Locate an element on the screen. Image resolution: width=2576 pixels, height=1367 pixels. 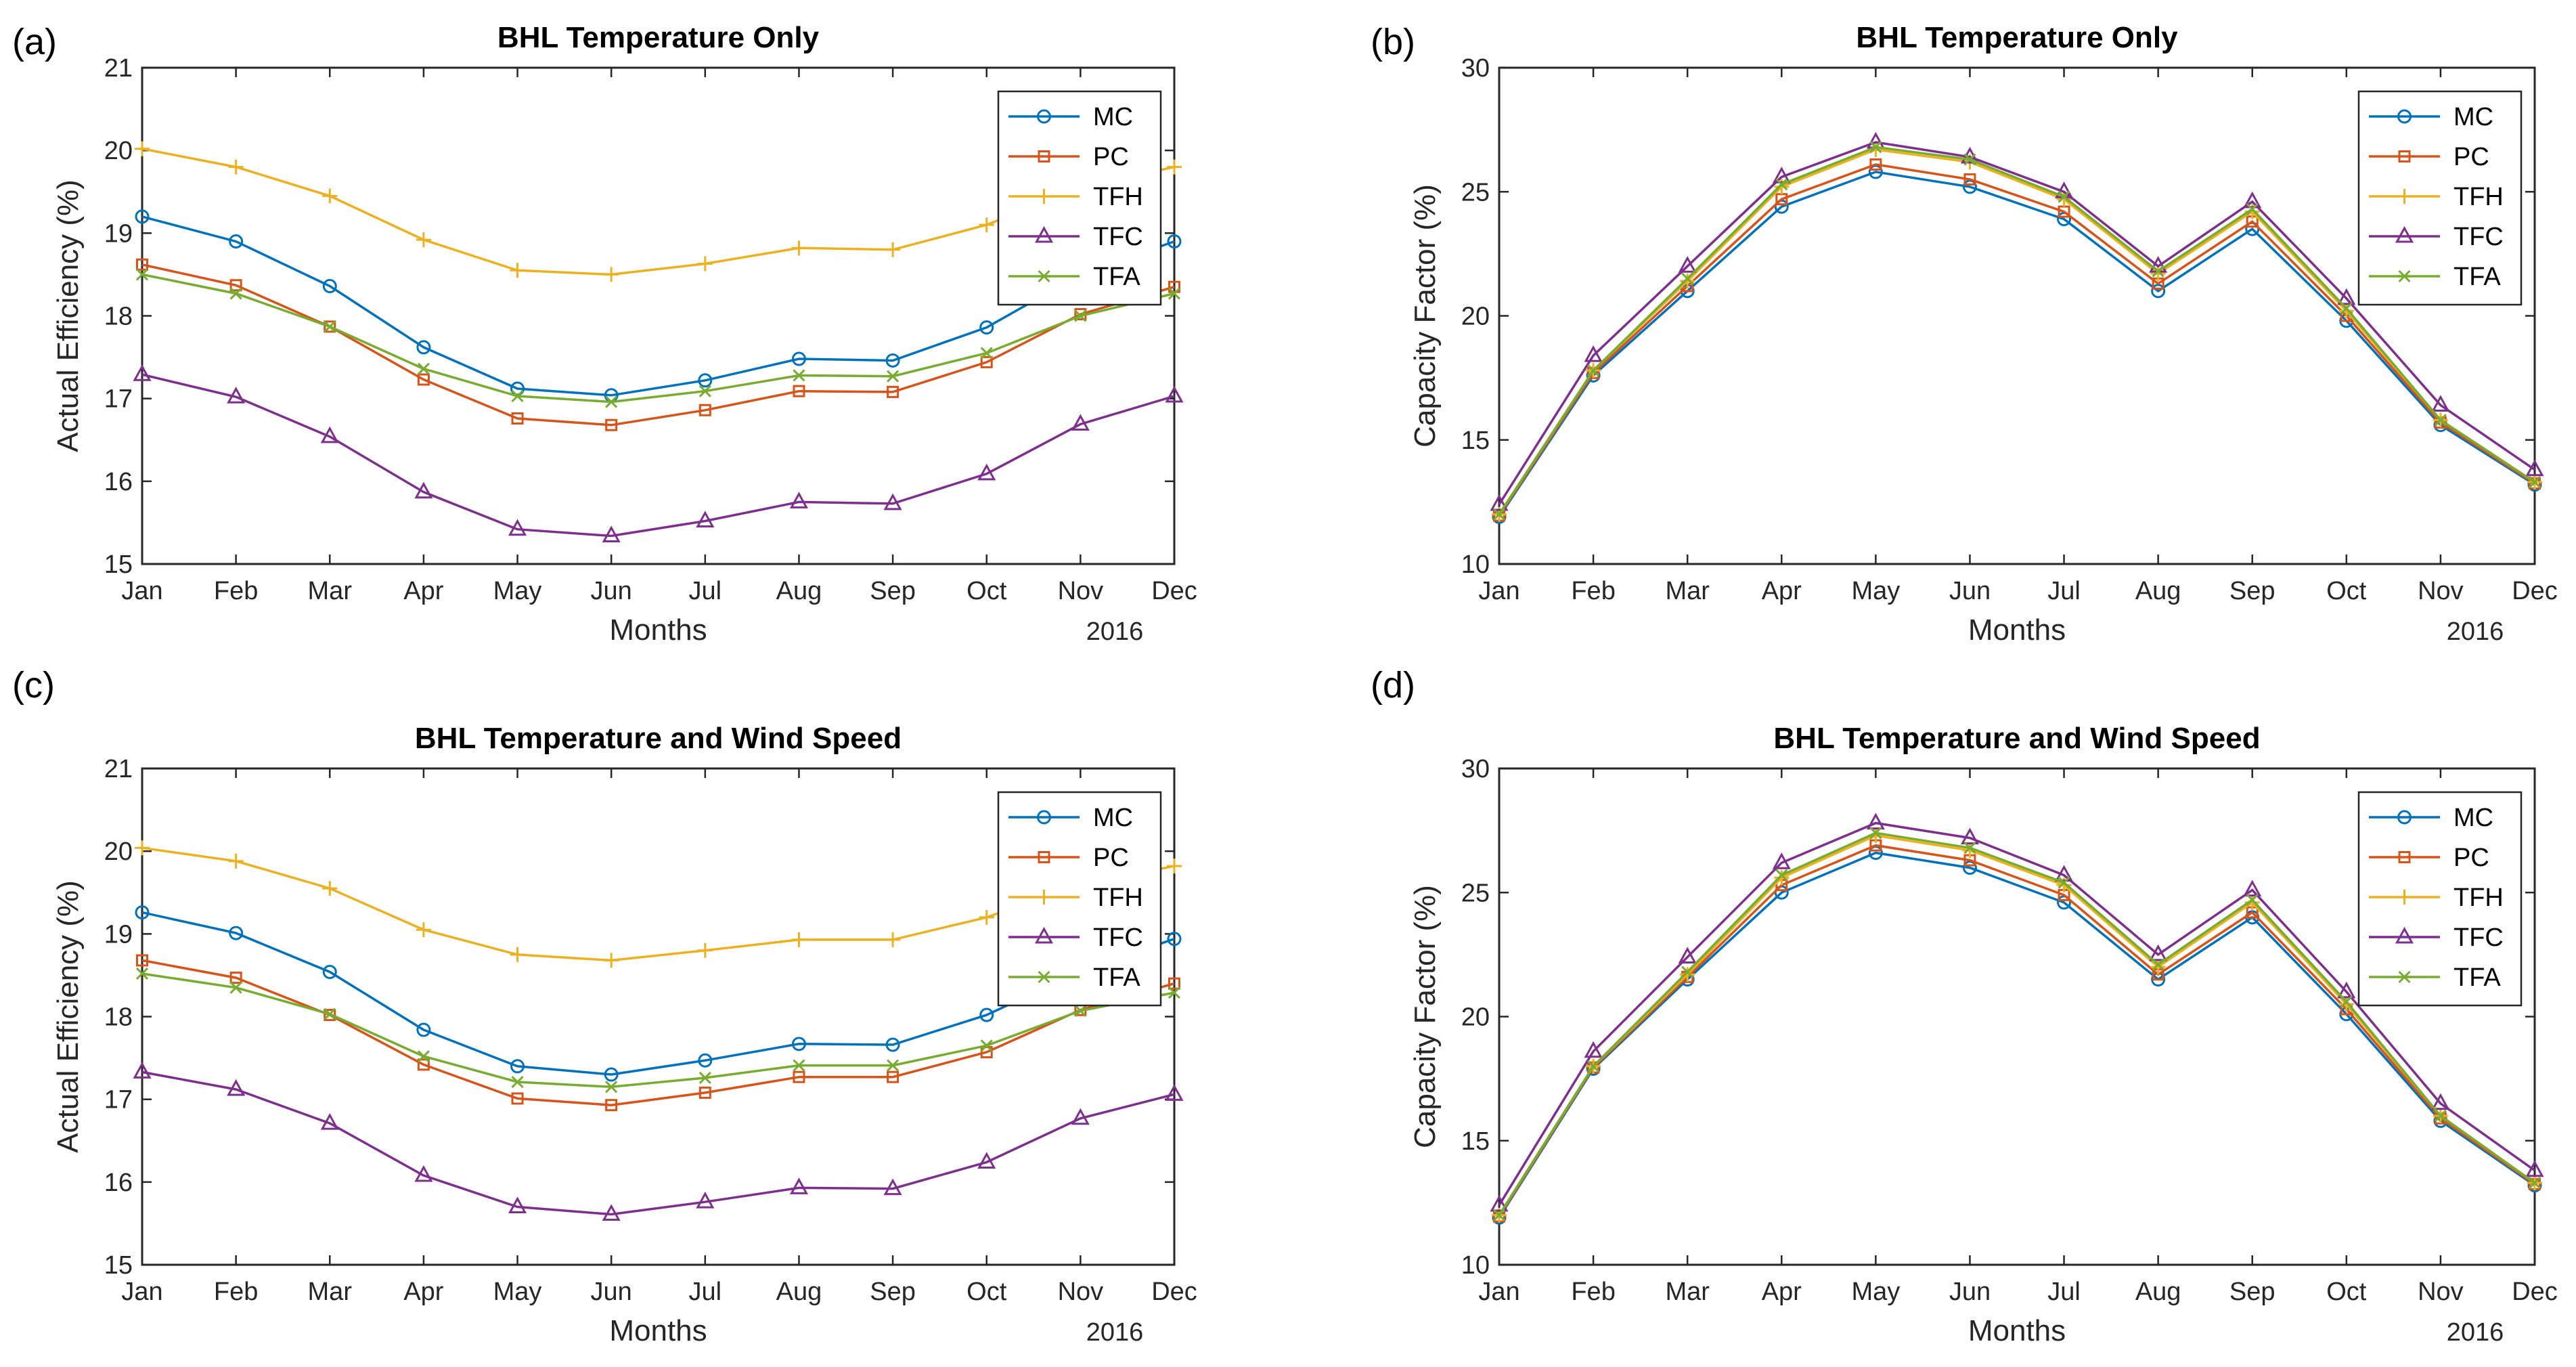
legend-label-mc: MC is located at coordinates (1113, 818).